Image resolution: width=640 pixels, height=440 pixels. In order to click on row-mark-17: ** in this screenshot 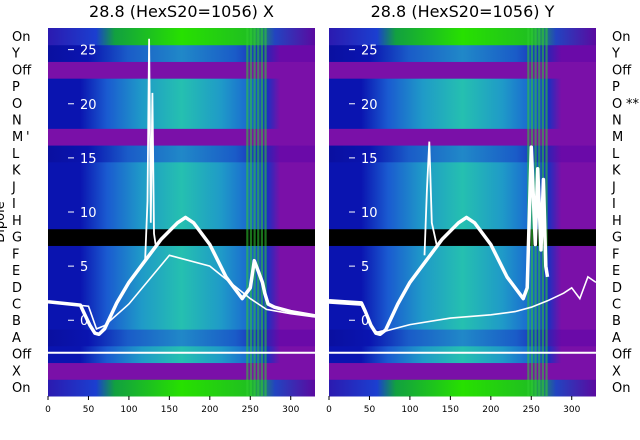, I will do `click(633, 104)`.